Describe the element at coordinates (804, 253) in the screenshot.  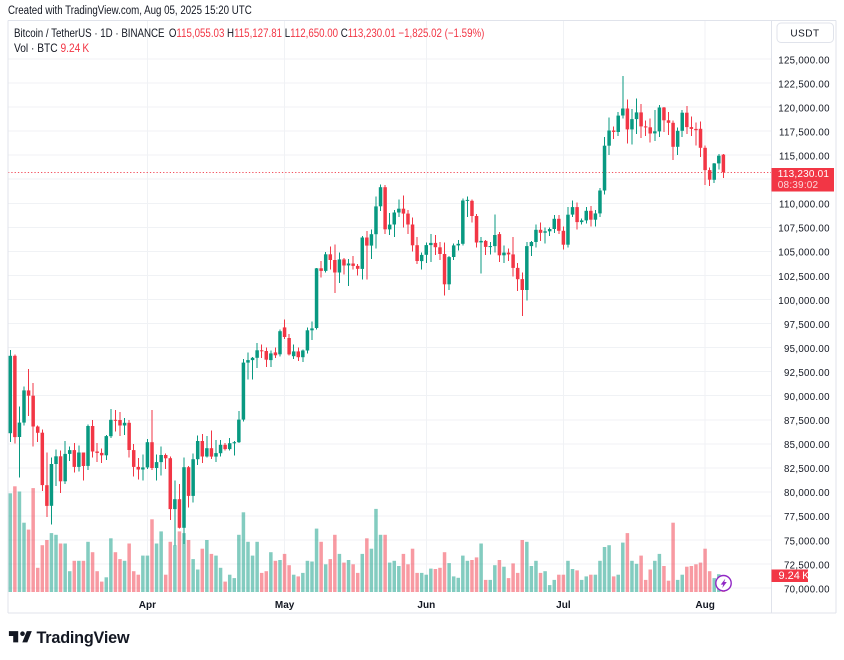
I see `svg-text: 105,000.00` at that location.